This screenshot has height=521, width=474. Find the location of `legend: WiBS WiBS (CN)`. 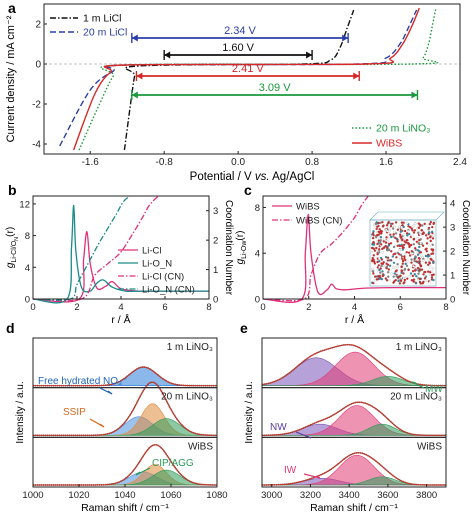

legend: WiBS WiBS (CN) is located at coordinates (307, 214).